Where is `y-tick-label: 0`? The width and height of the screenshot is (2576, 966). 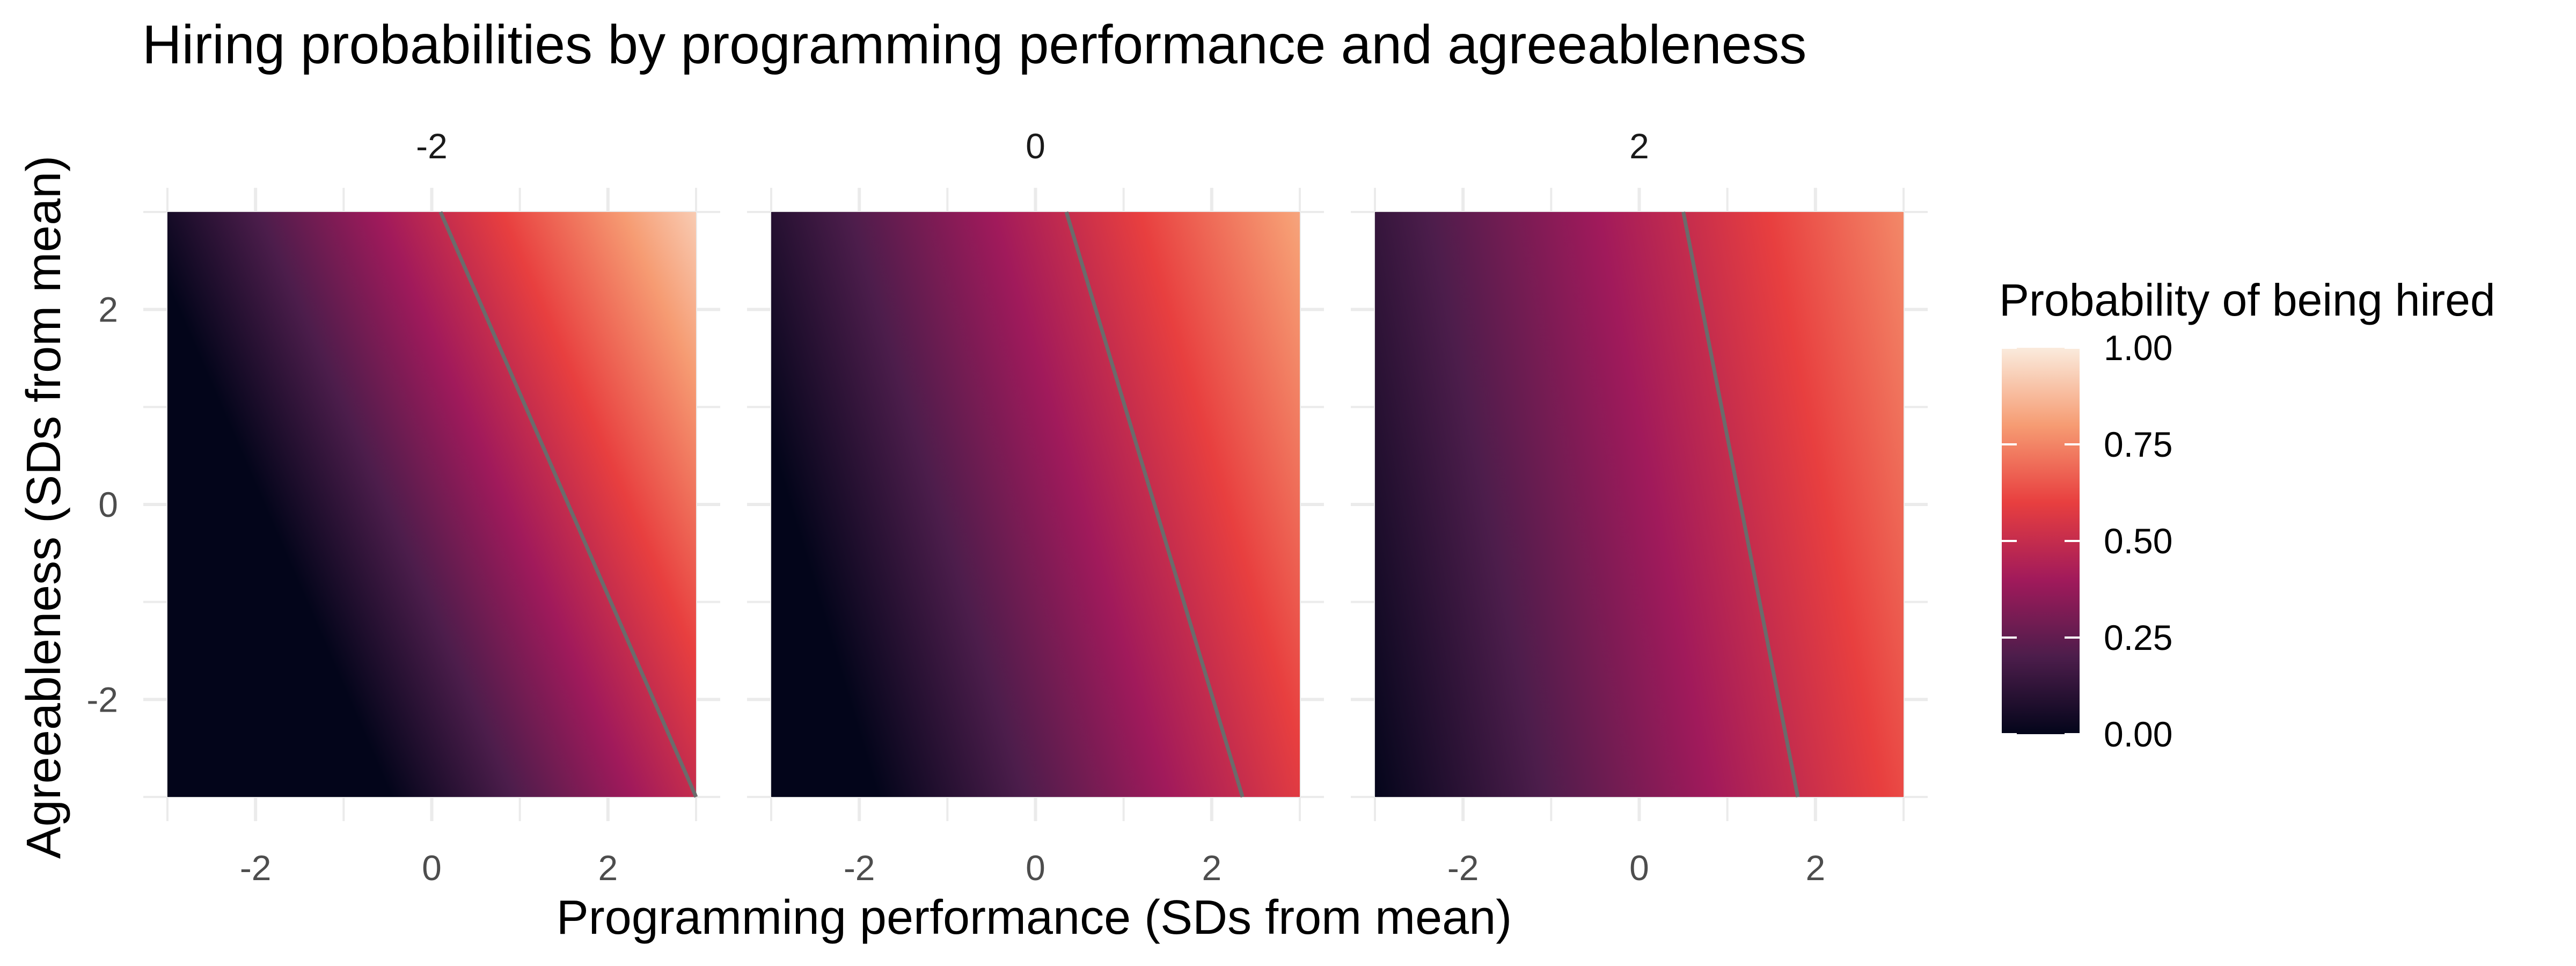
y-tick-label: 0 is located at coordinates (108, 504).